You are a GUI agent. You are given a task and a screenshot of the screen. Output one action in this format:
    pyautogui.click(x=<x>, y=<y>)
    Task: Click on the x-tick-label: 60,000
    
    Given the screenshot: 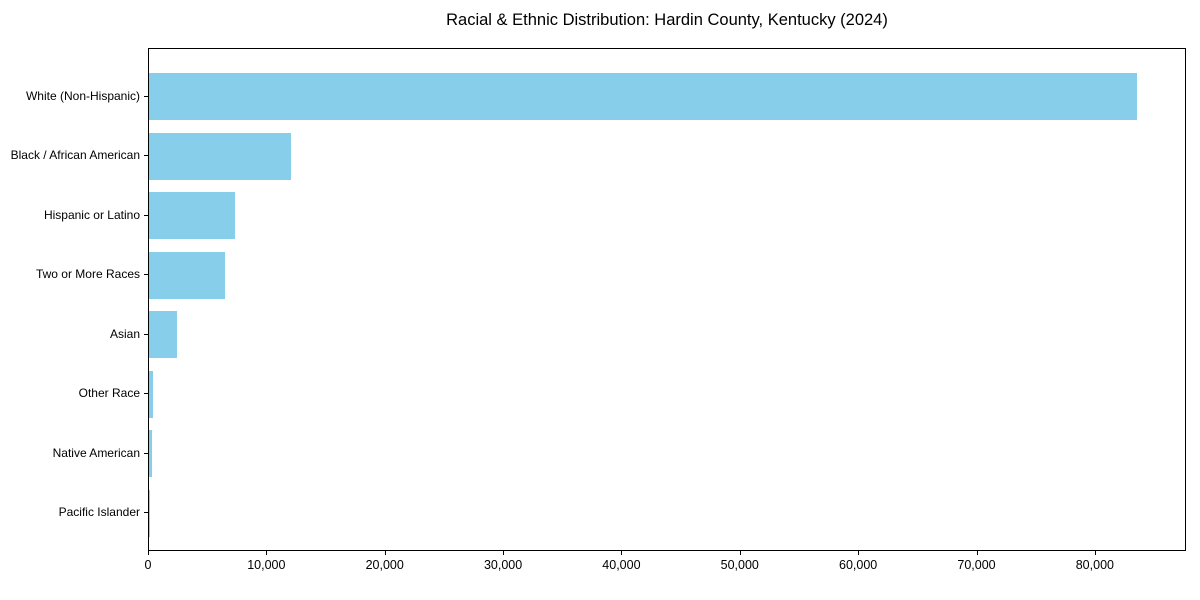 What is the action you would take?
    pyautogui.click(x=858, y=565)
    